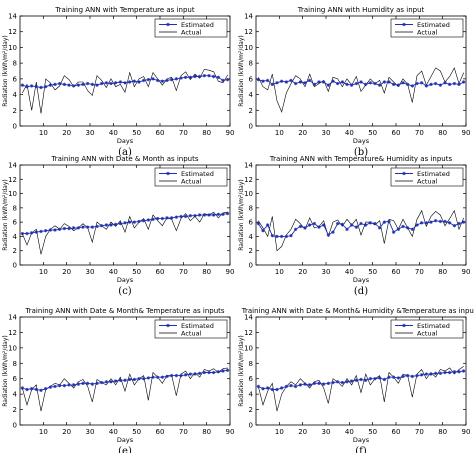 Image resolution: width=474 pixels, height=453 pixels. What do you see at coordinates (12, 180) in the screenshot?
I see `y-tick-label: 12` at bounding box center [12, 180].